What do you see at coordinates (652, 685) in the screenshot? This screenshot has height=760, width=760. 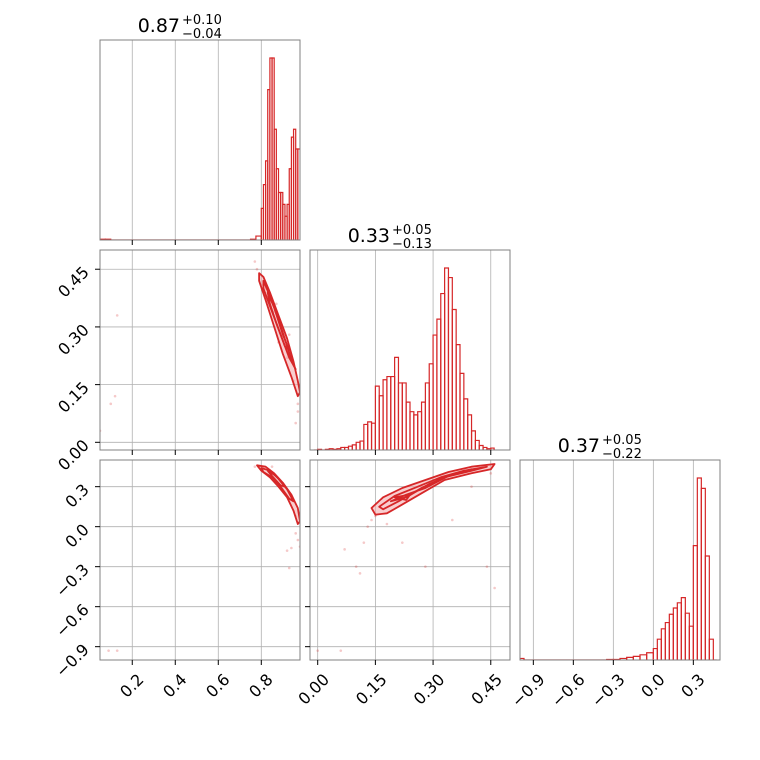 I see `hist-2-xtick-label-3: 0.0` at bounding box center [652, 685].